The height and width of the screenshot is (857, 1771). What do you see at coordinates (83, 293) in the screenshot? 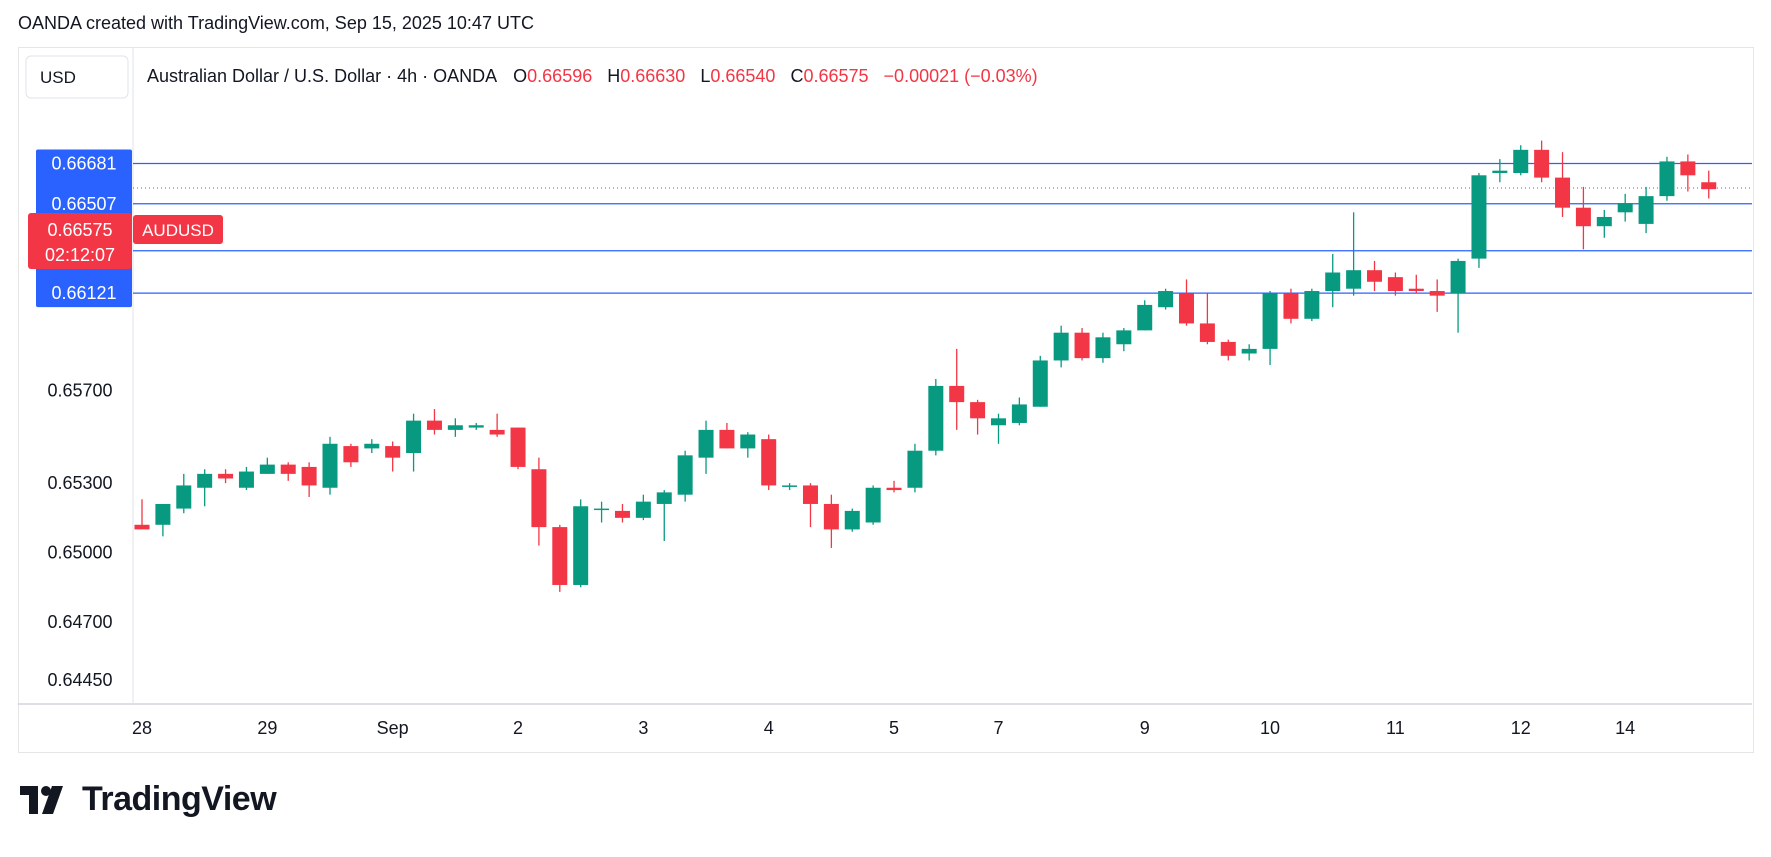
I see `horizontal-level-label: 0.66121` at bounding box center [83, 293].